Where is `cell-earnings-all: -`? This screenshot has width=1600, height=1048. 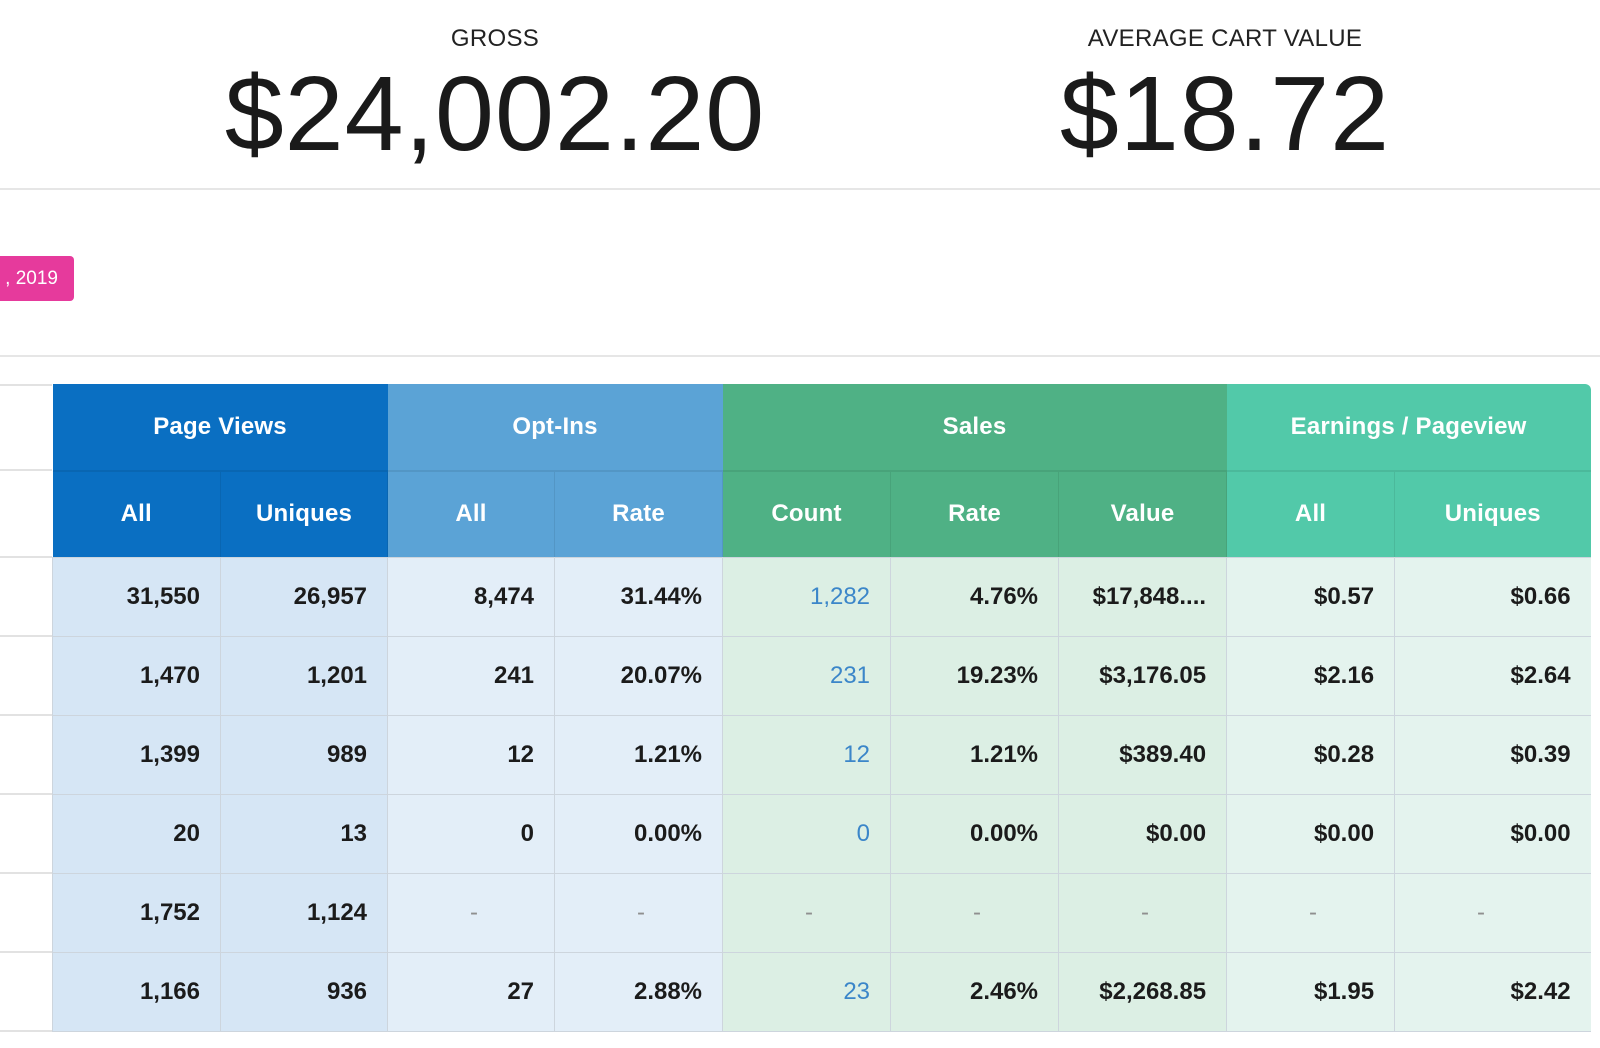
cell-earnings-all: - is located at coordinates (1310, 912).